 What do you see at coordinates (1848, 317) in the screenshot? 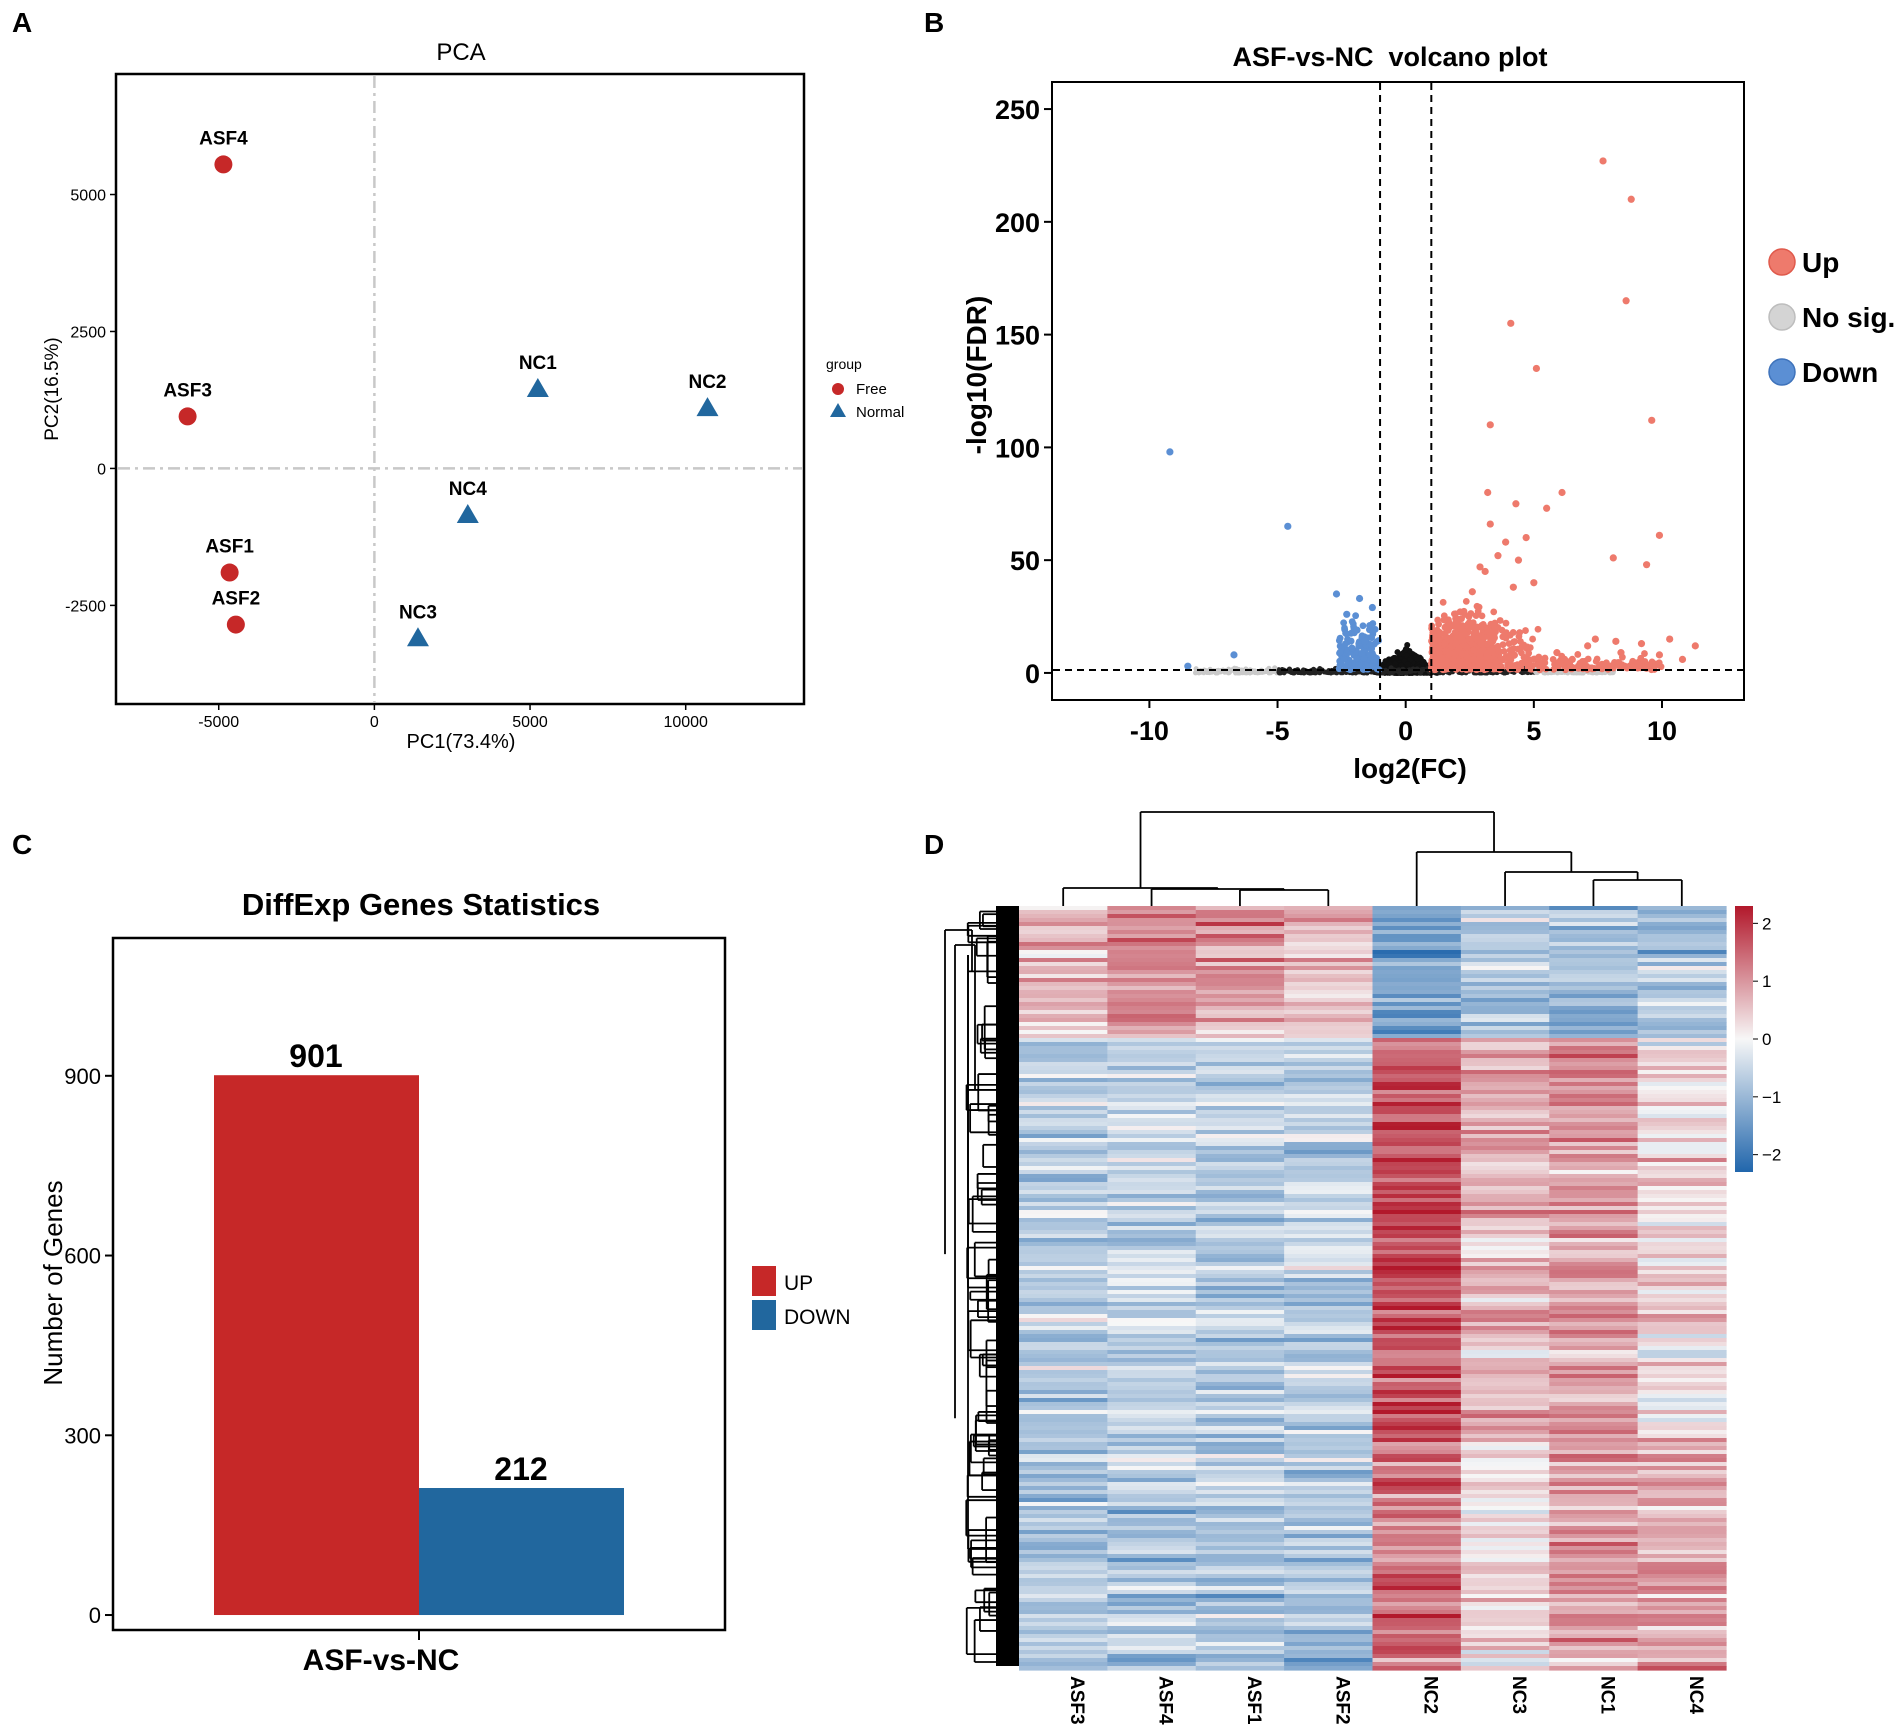
I see `volcano-legend-nosig-label: No sig.` at bounding box center [1848, 317].